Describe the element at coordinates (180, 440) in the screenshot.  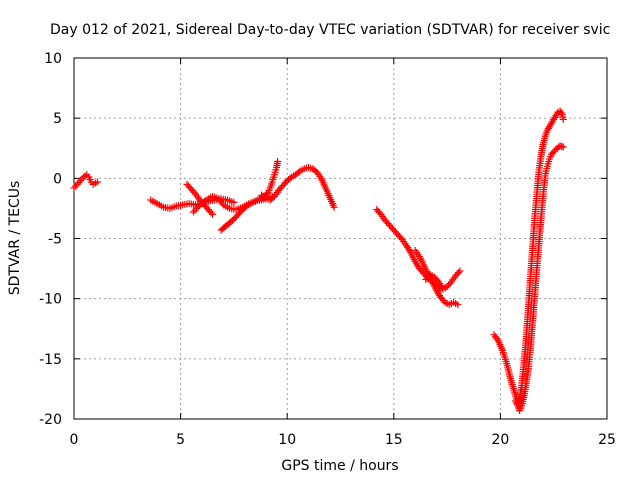
I see `x-tick-label: 5` at that location.